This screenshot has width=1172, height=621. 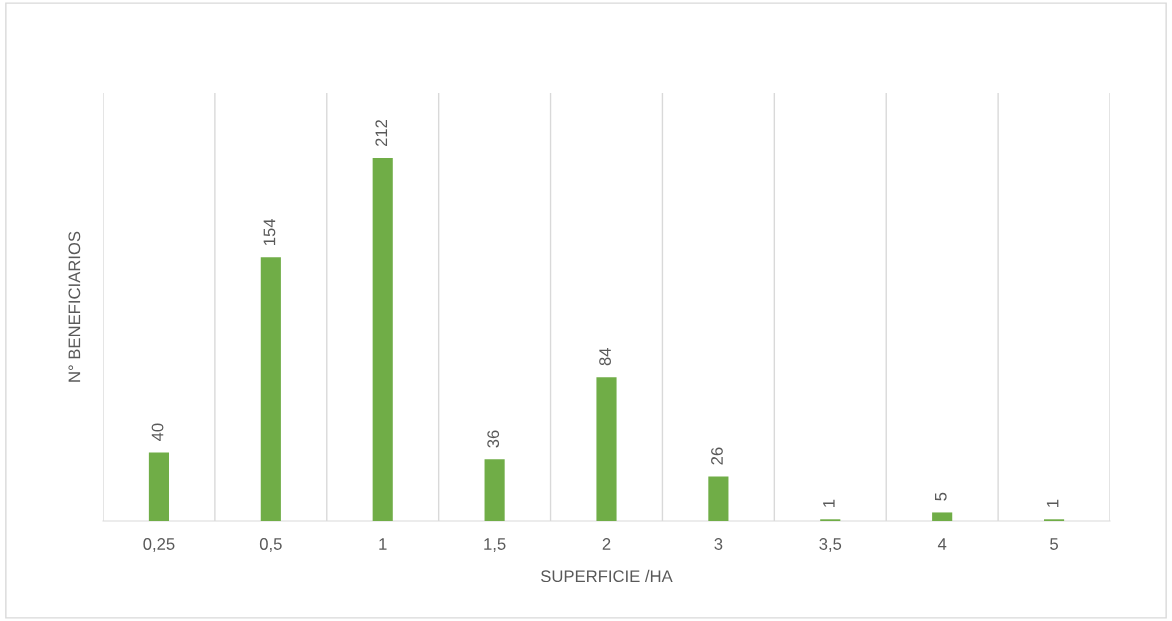 What do you see at coordinates (381, 133) in the screenshot?
I see `data-label: 212` at bounding box center [381, 133].